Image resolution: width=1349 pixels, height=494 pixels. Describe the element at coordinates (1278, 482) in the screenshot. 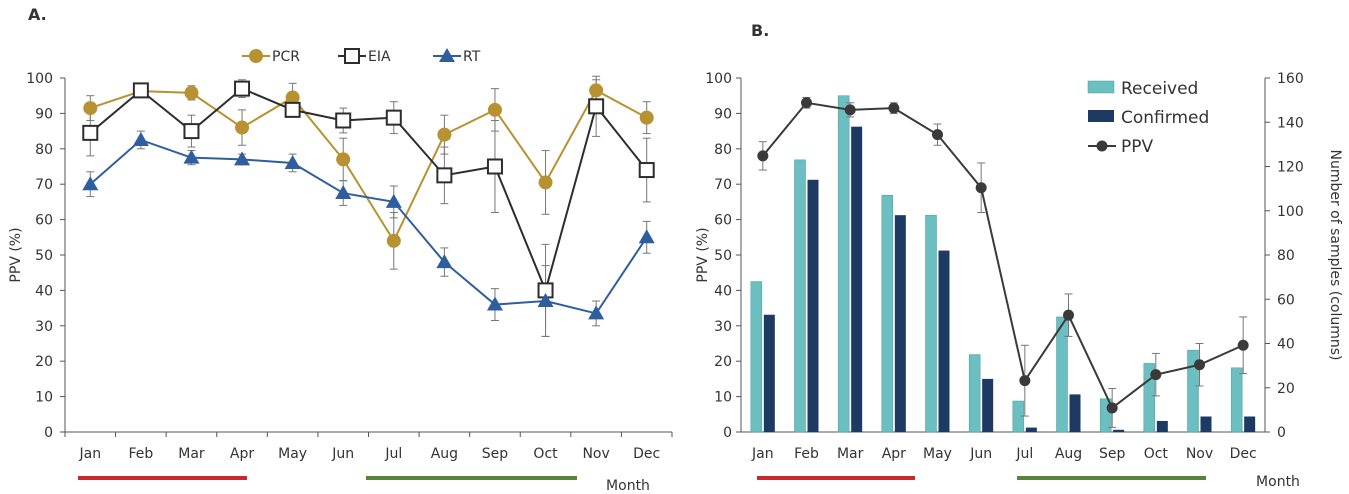

I see `x-axis-title: Month` at that location.